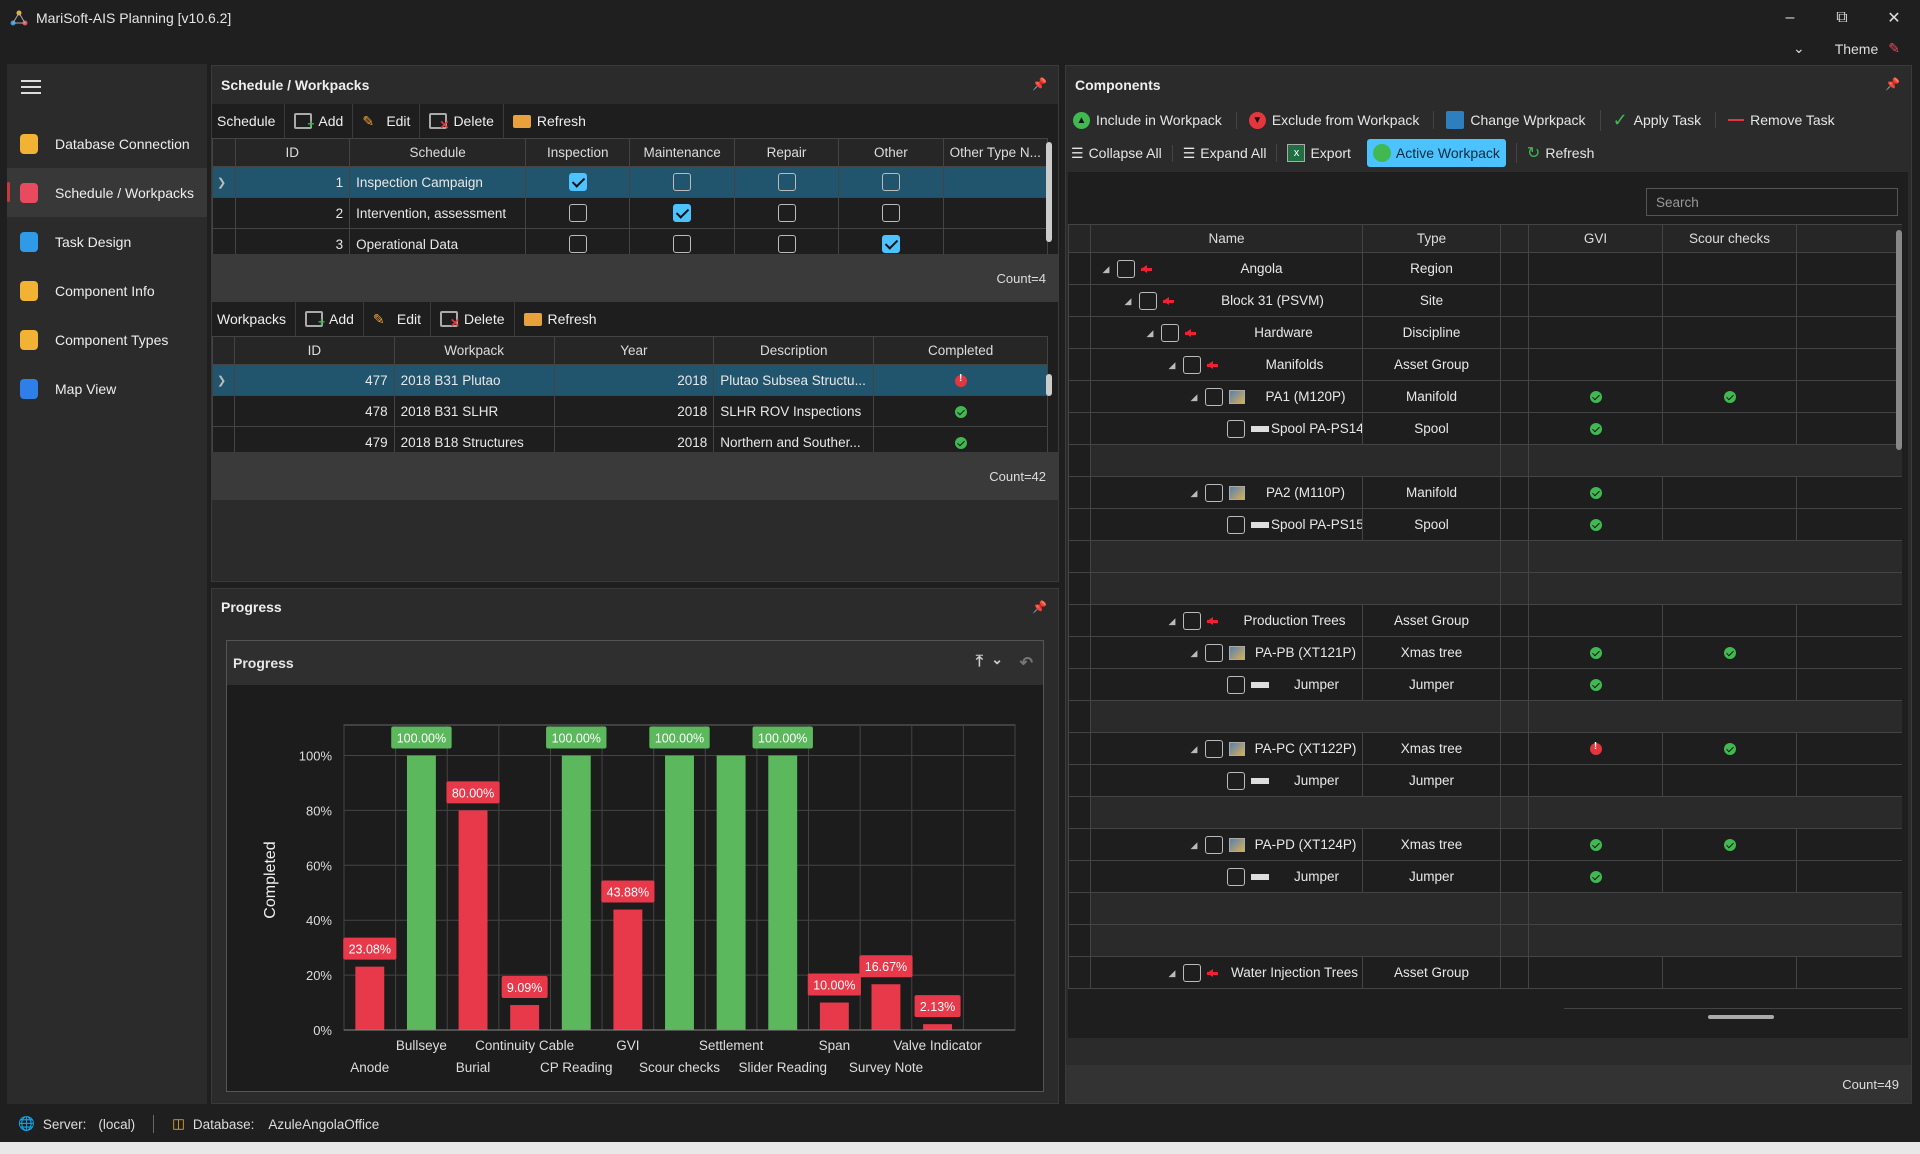  Describe the element at coordinates (1650, 120) in the screenshot. I see `apply-task-button: ✓ Apply Task` at that location.